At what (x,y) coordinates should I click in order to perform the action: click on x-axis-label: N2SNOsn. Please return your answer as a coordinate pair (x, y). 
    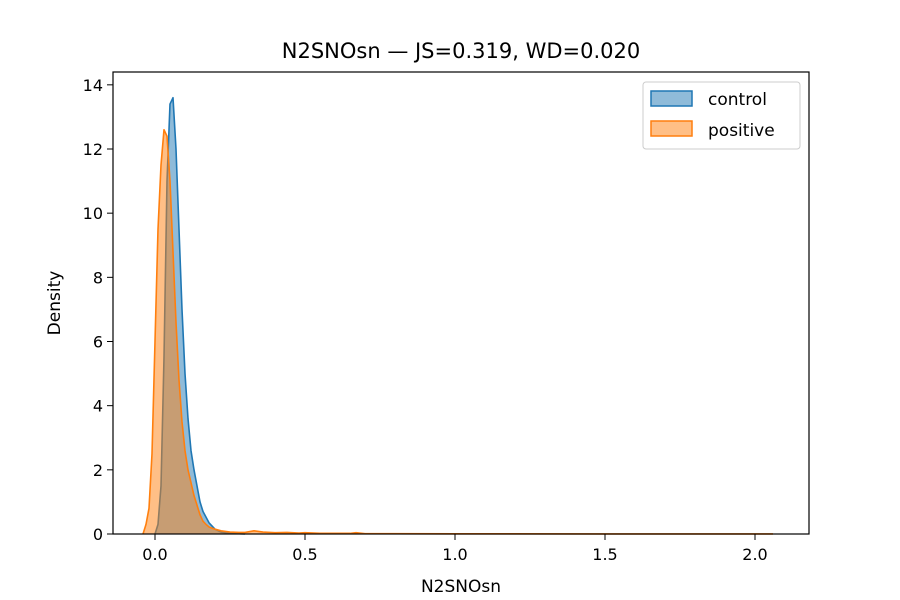
    Looking at the image, I should click on (461, 587).